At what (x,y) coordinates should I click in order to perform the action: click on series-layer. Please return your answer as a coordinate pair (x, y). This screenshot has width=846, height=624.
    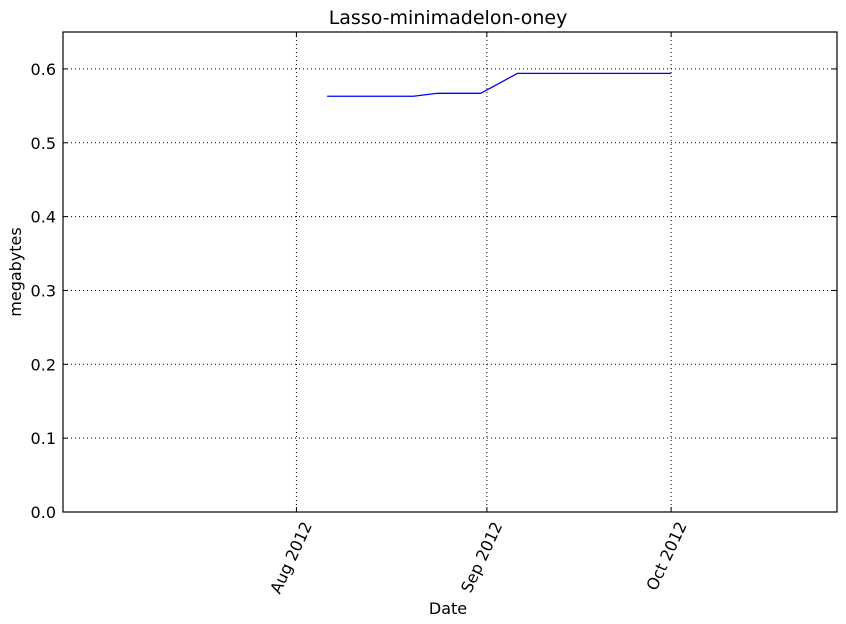
    Looking at the image, I should click on (499, 84).